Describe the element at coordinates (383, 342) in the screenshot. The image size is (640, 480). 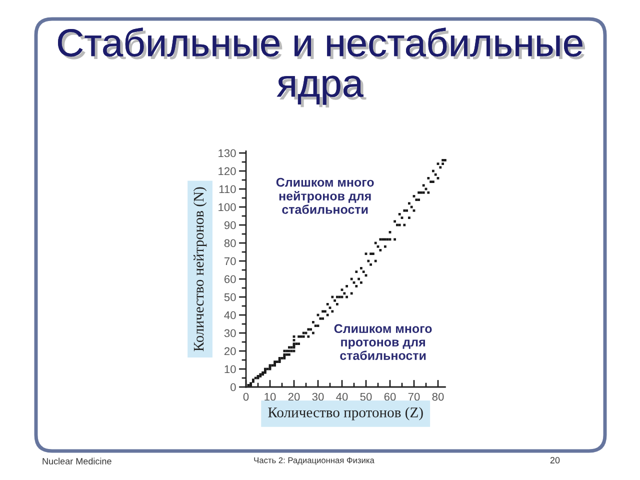
I see `annotation: Слишком много протонов для стабильности` at that location.